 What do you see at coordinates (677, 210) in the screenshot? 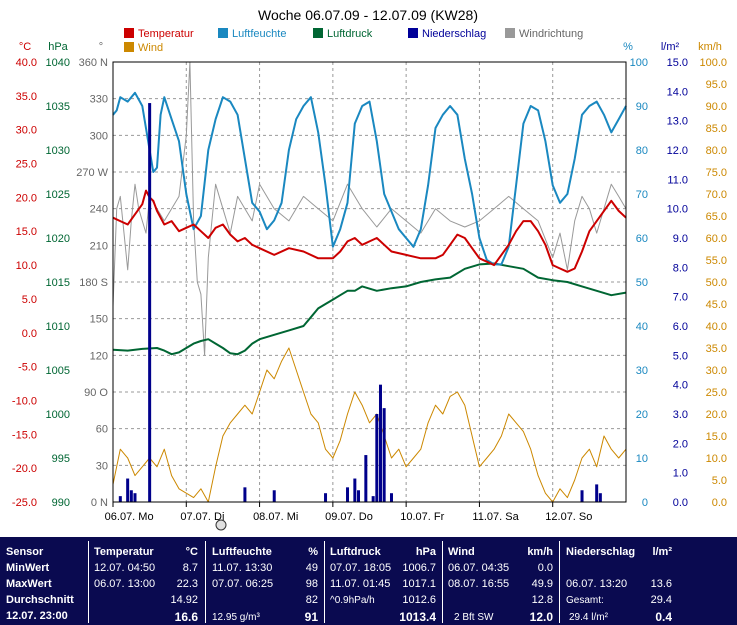
I see `rain-tick-label: 10.0` at bounding box center [677, 210].